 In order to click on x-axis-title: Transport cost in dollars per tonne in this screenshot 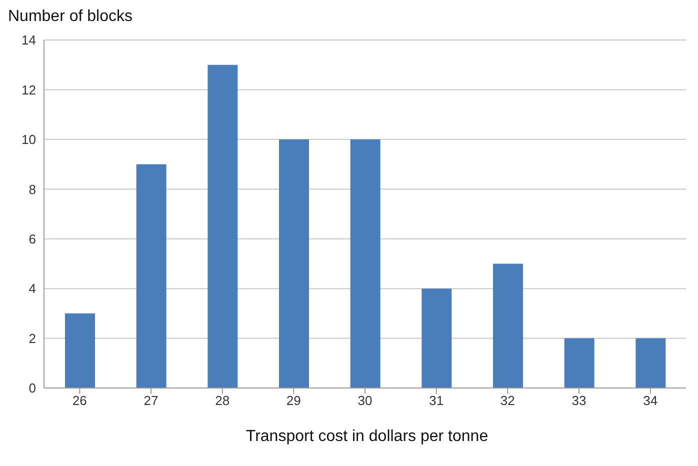, I will do `click(367, 437)`.